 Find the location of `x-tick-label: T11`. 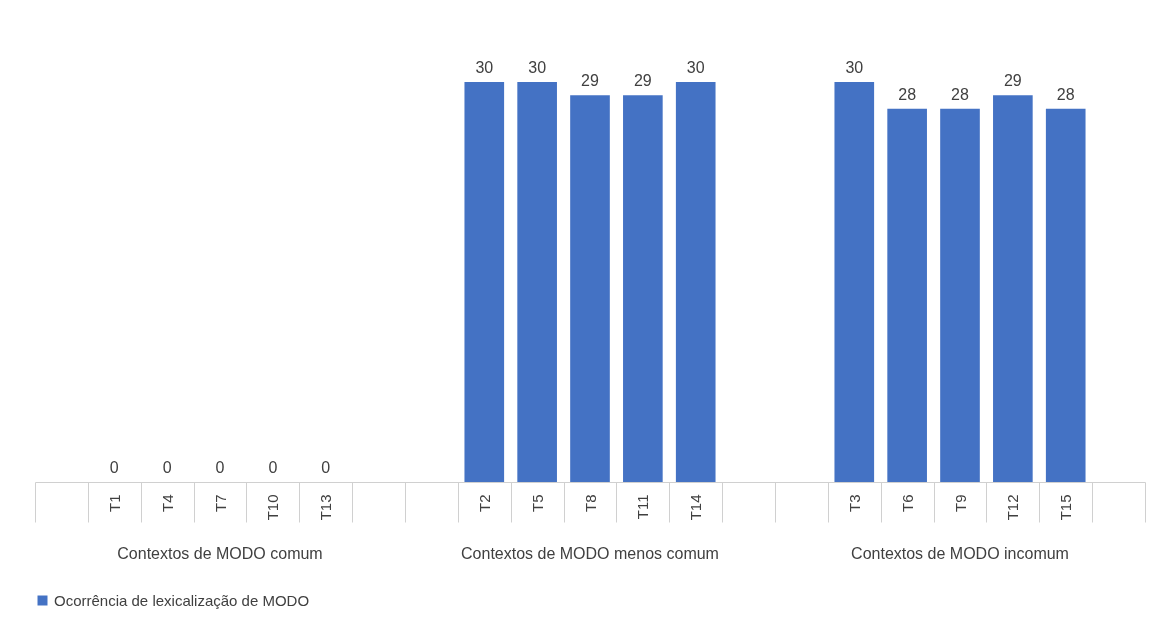

x-tick-label: T11 is located at coordinates (643, 507).